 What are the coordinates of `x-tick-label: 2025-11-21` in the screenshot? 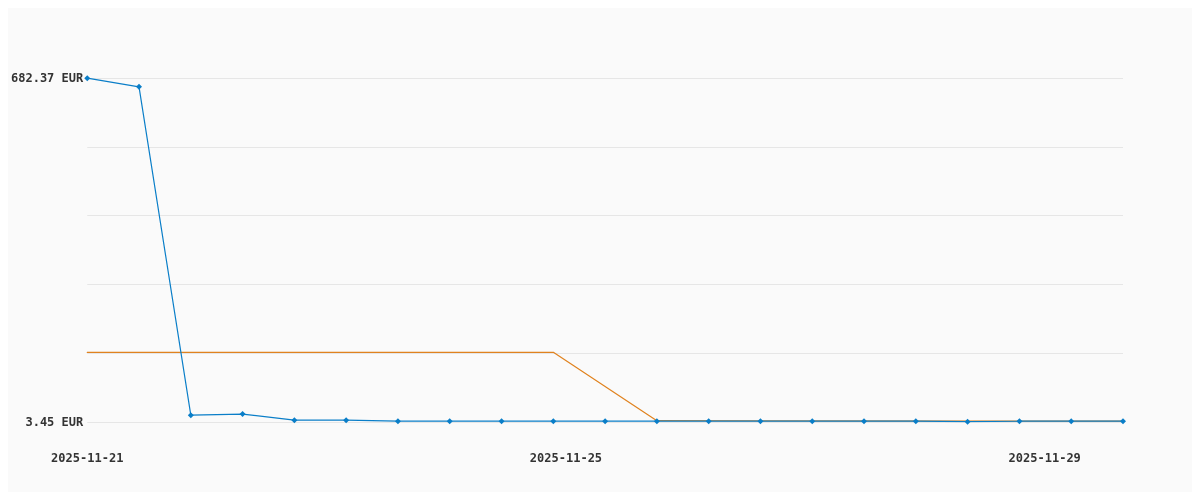 It's located at (87, 458).